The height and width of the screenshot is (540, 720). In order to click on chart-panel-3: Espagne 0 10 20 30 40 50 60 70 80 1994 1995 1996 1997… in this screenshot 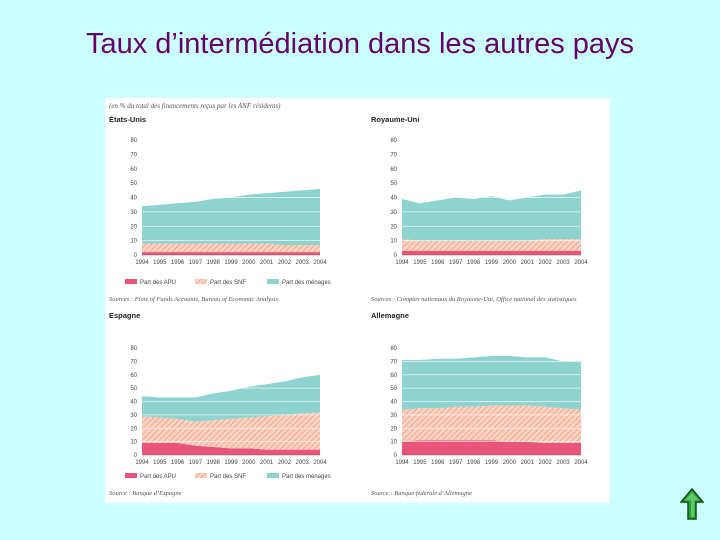, I will do `click(218, 404)`.